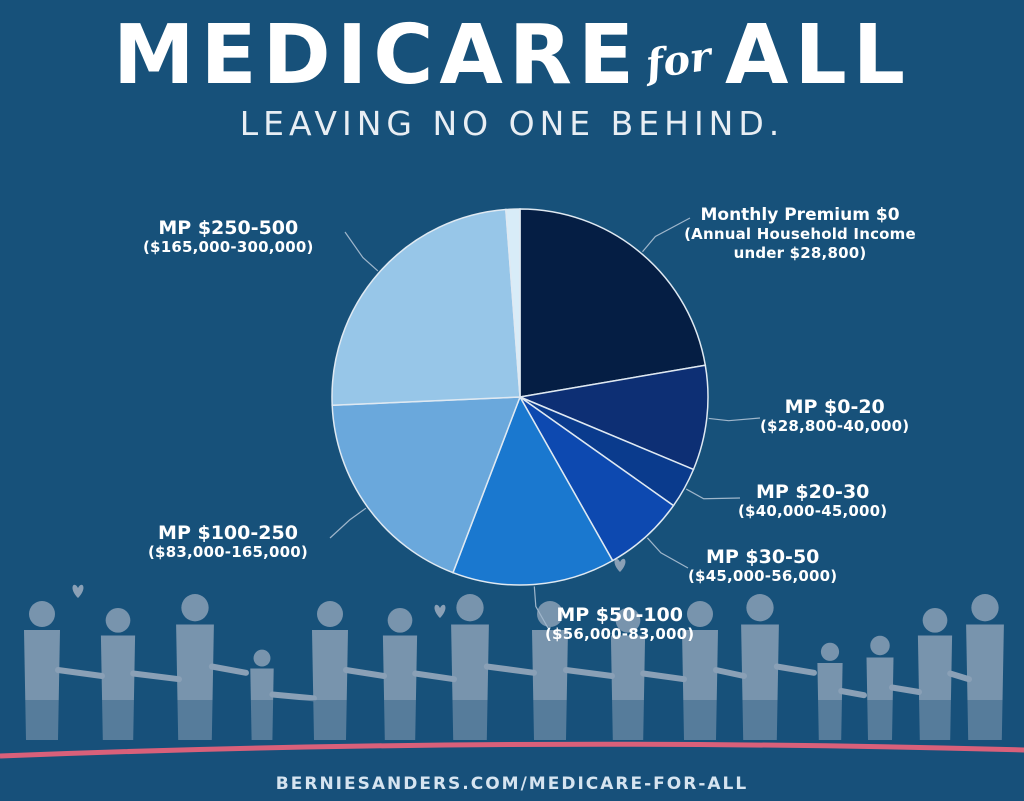 The image size is (1024, 801). I want to click on label-slice-1: MP $0-20 ($28,800-40,000), so click(834, 417).